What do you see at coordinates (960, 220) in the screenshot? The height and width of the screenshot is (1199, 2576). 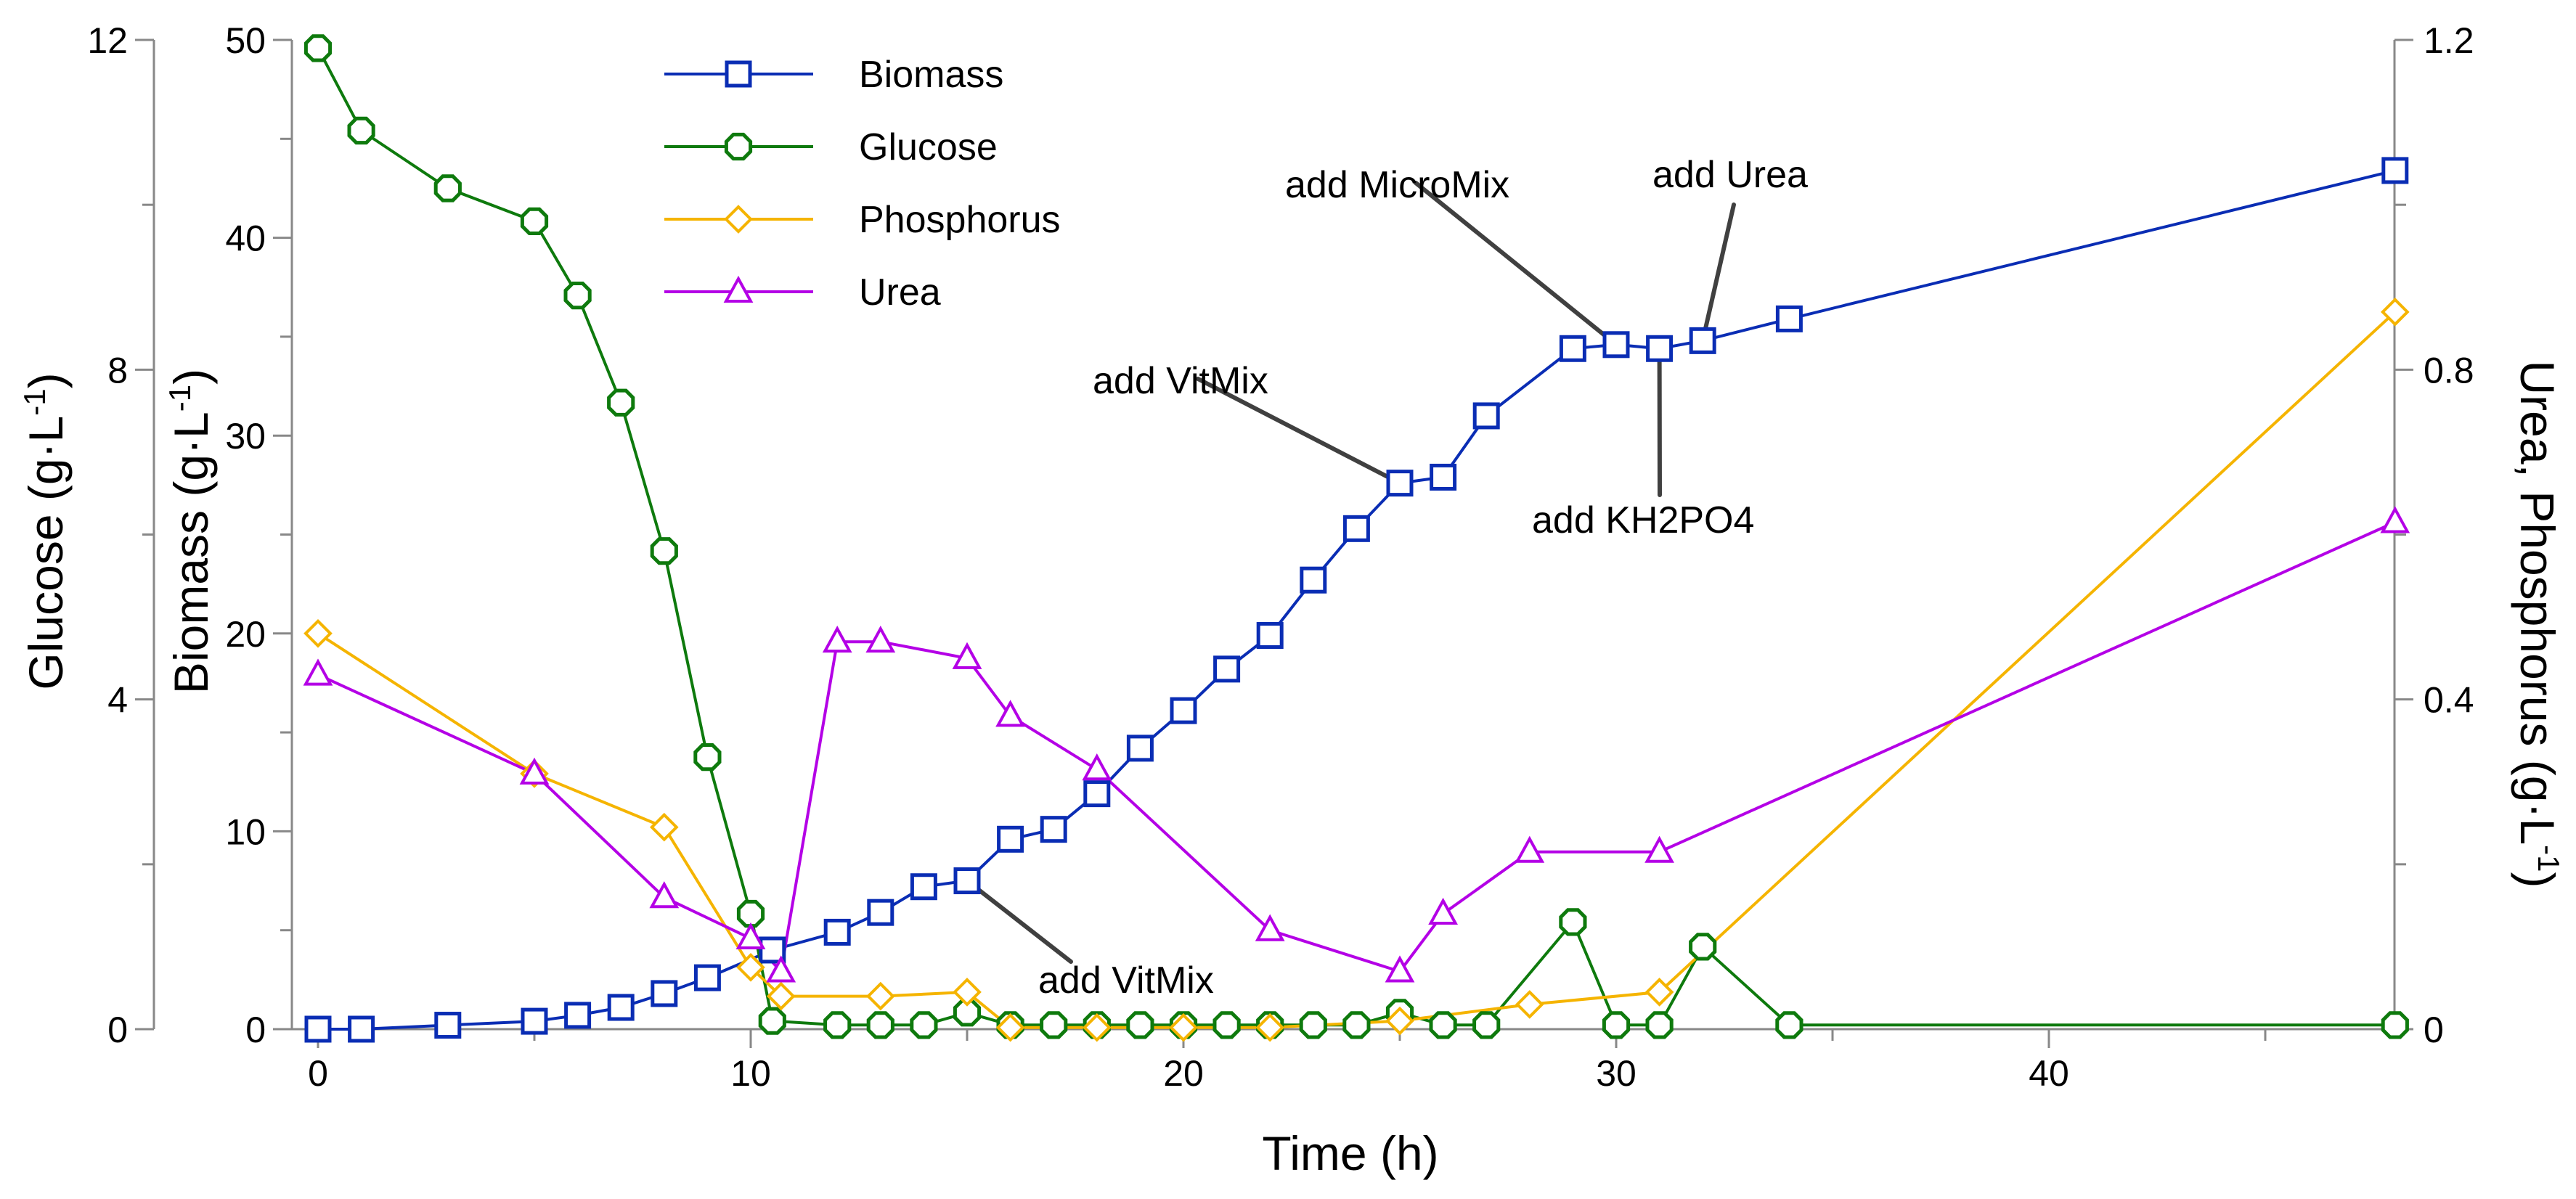 I see `legend-label-phosphorus: Phosphorus` at bounding box center [960, 220].